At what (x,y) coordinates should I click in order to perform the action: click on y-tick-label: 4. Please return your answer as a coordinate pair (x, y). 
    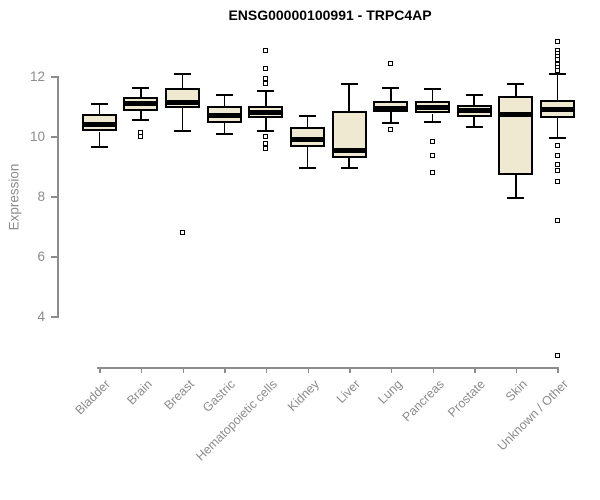
    Looking at the image, I should click on (41, 316).